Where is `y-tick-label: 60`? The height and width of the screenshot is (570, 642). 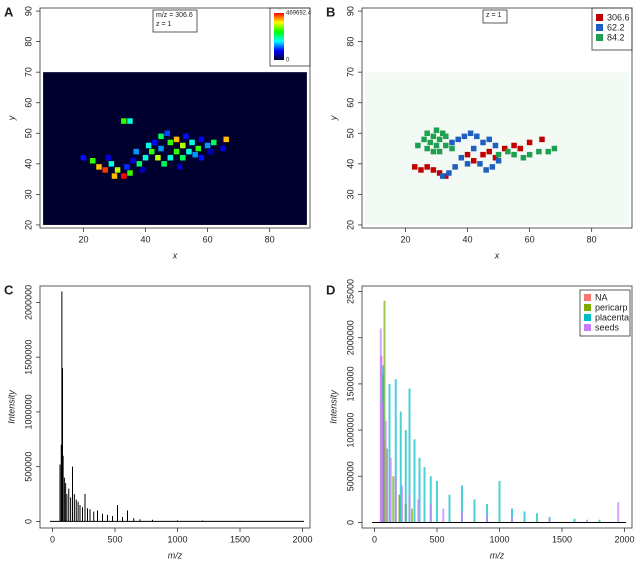 y-tick-label: 60 is located at coordinates (28, 103).